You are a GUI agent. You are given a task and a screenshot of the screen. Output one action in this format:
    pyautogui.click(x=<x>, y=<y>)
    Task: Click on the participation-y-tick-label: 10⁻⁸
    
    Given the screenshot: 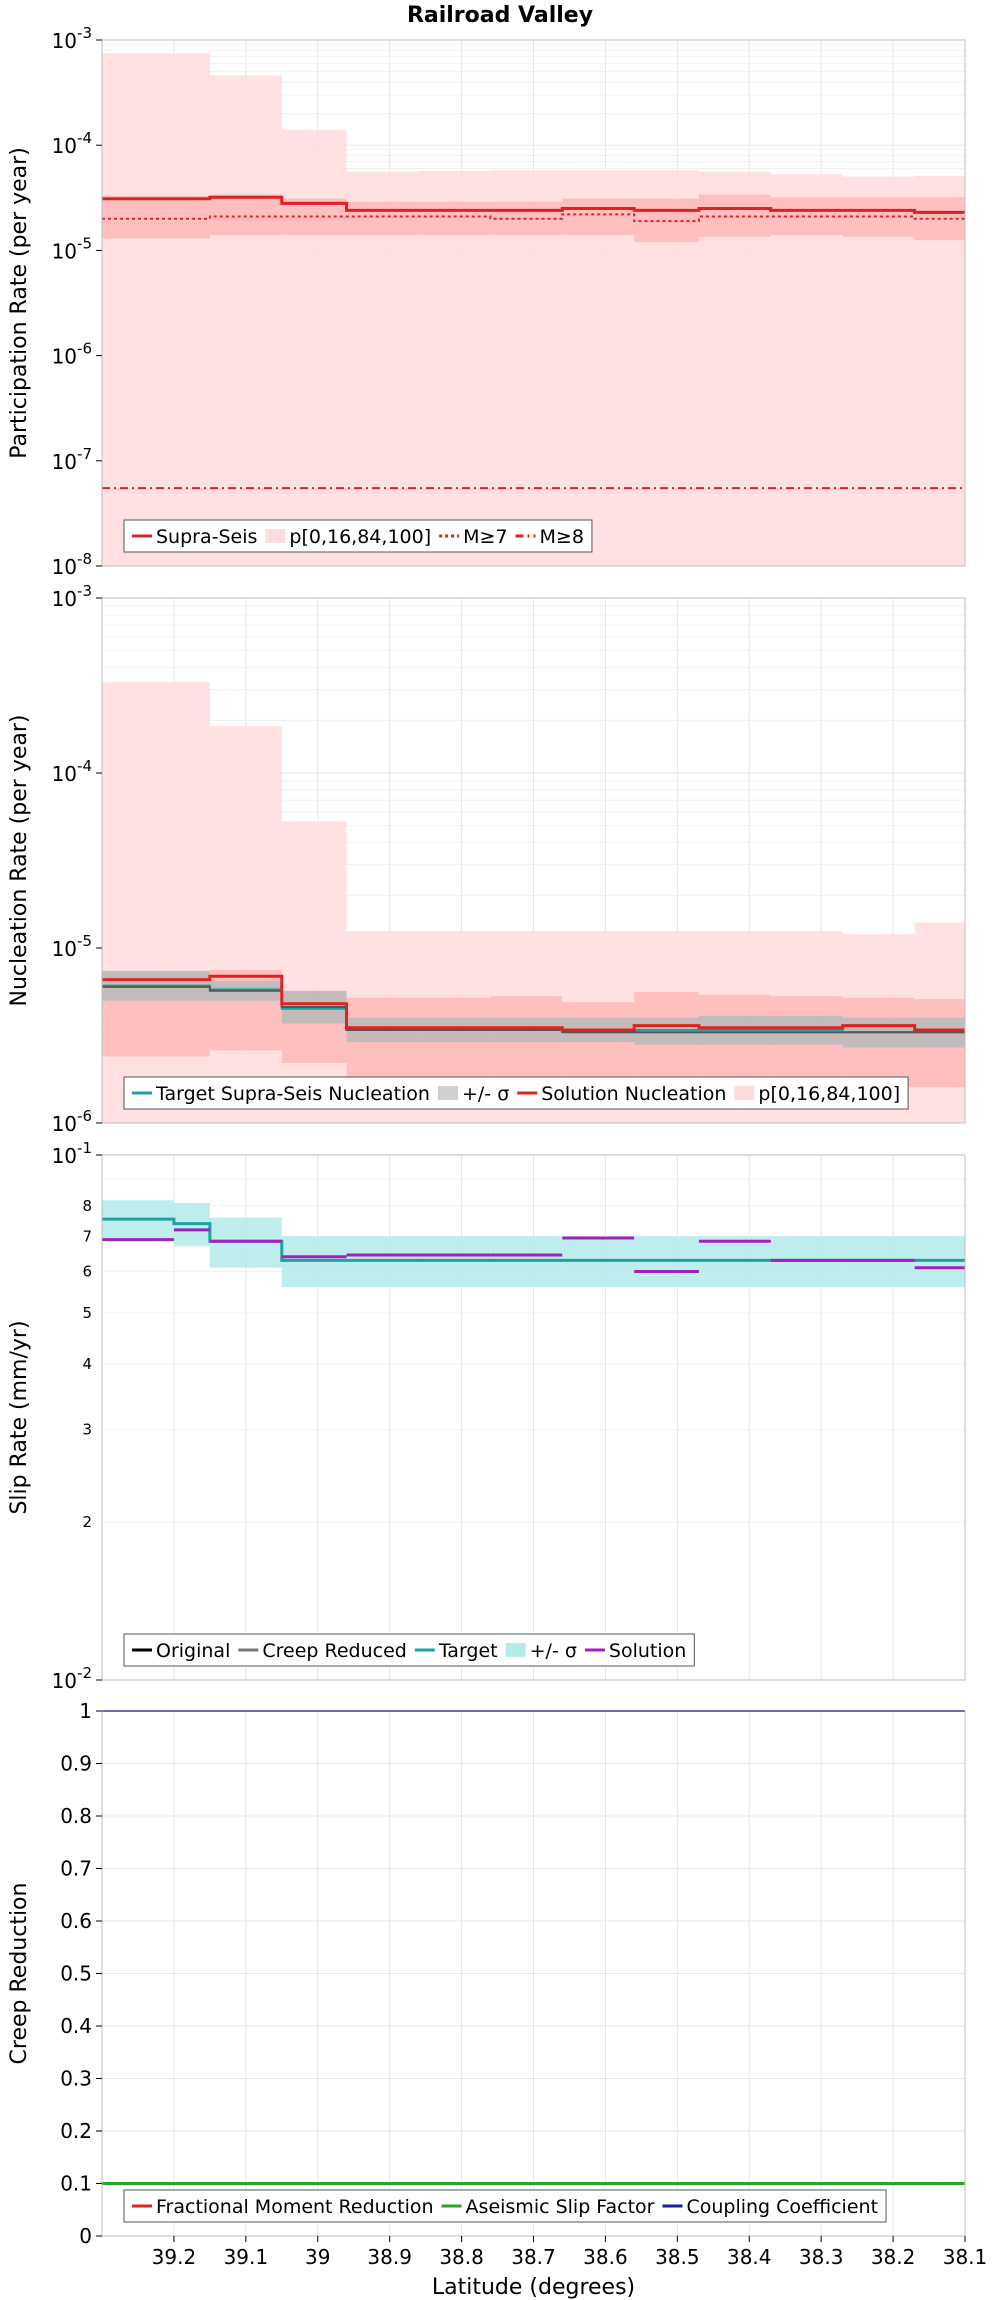 What is the action you would take?
    pyautogui.click(x=72, y=564)
    